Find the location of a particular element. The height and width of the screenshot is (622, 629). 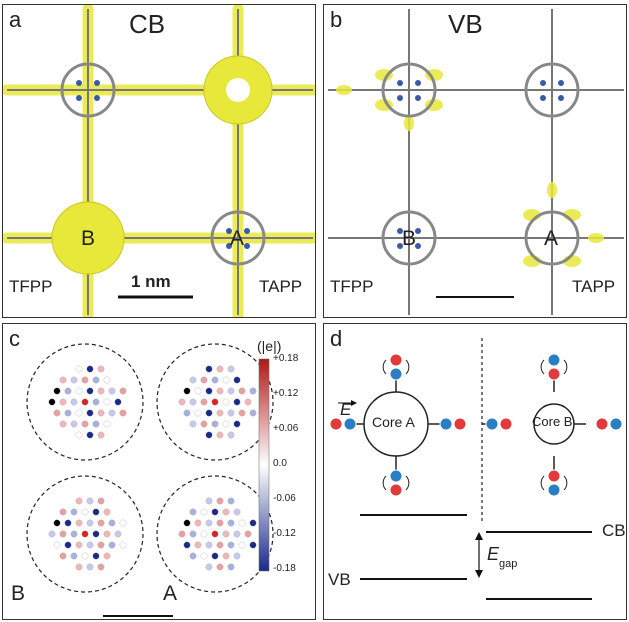

panel-letter: d is located at coordinates (336, 338).